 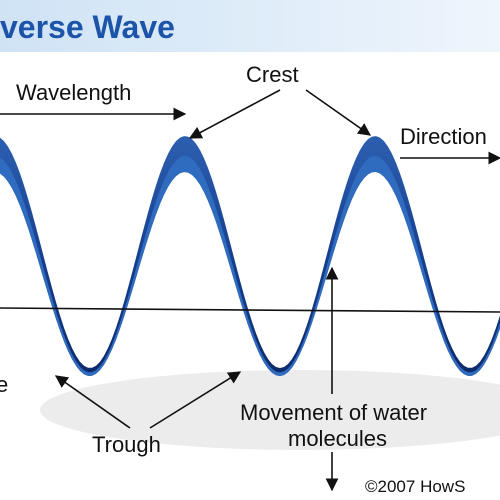 What do you see at coordinates (337, 438) in the screenshot?
I see `movement-label: molecules` at bounding box center [337, 438].